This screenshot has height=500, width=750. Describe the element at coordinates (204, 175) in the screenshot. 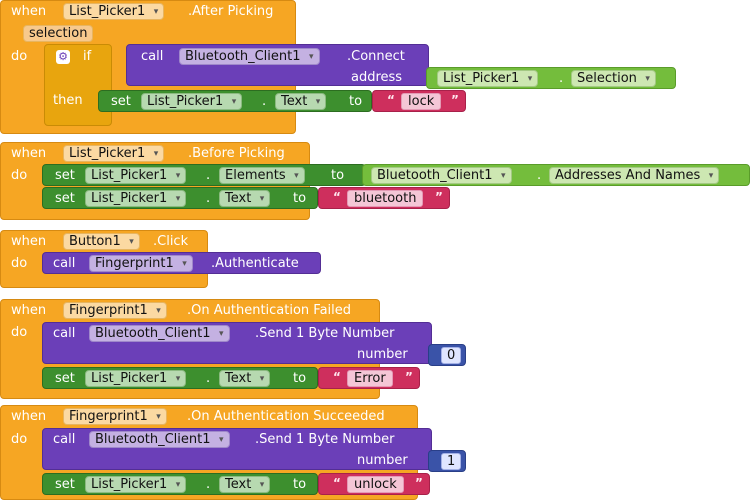

I see `set-elements-block: set List_Picker1 ▾ . Elements ▾ to` at that location.